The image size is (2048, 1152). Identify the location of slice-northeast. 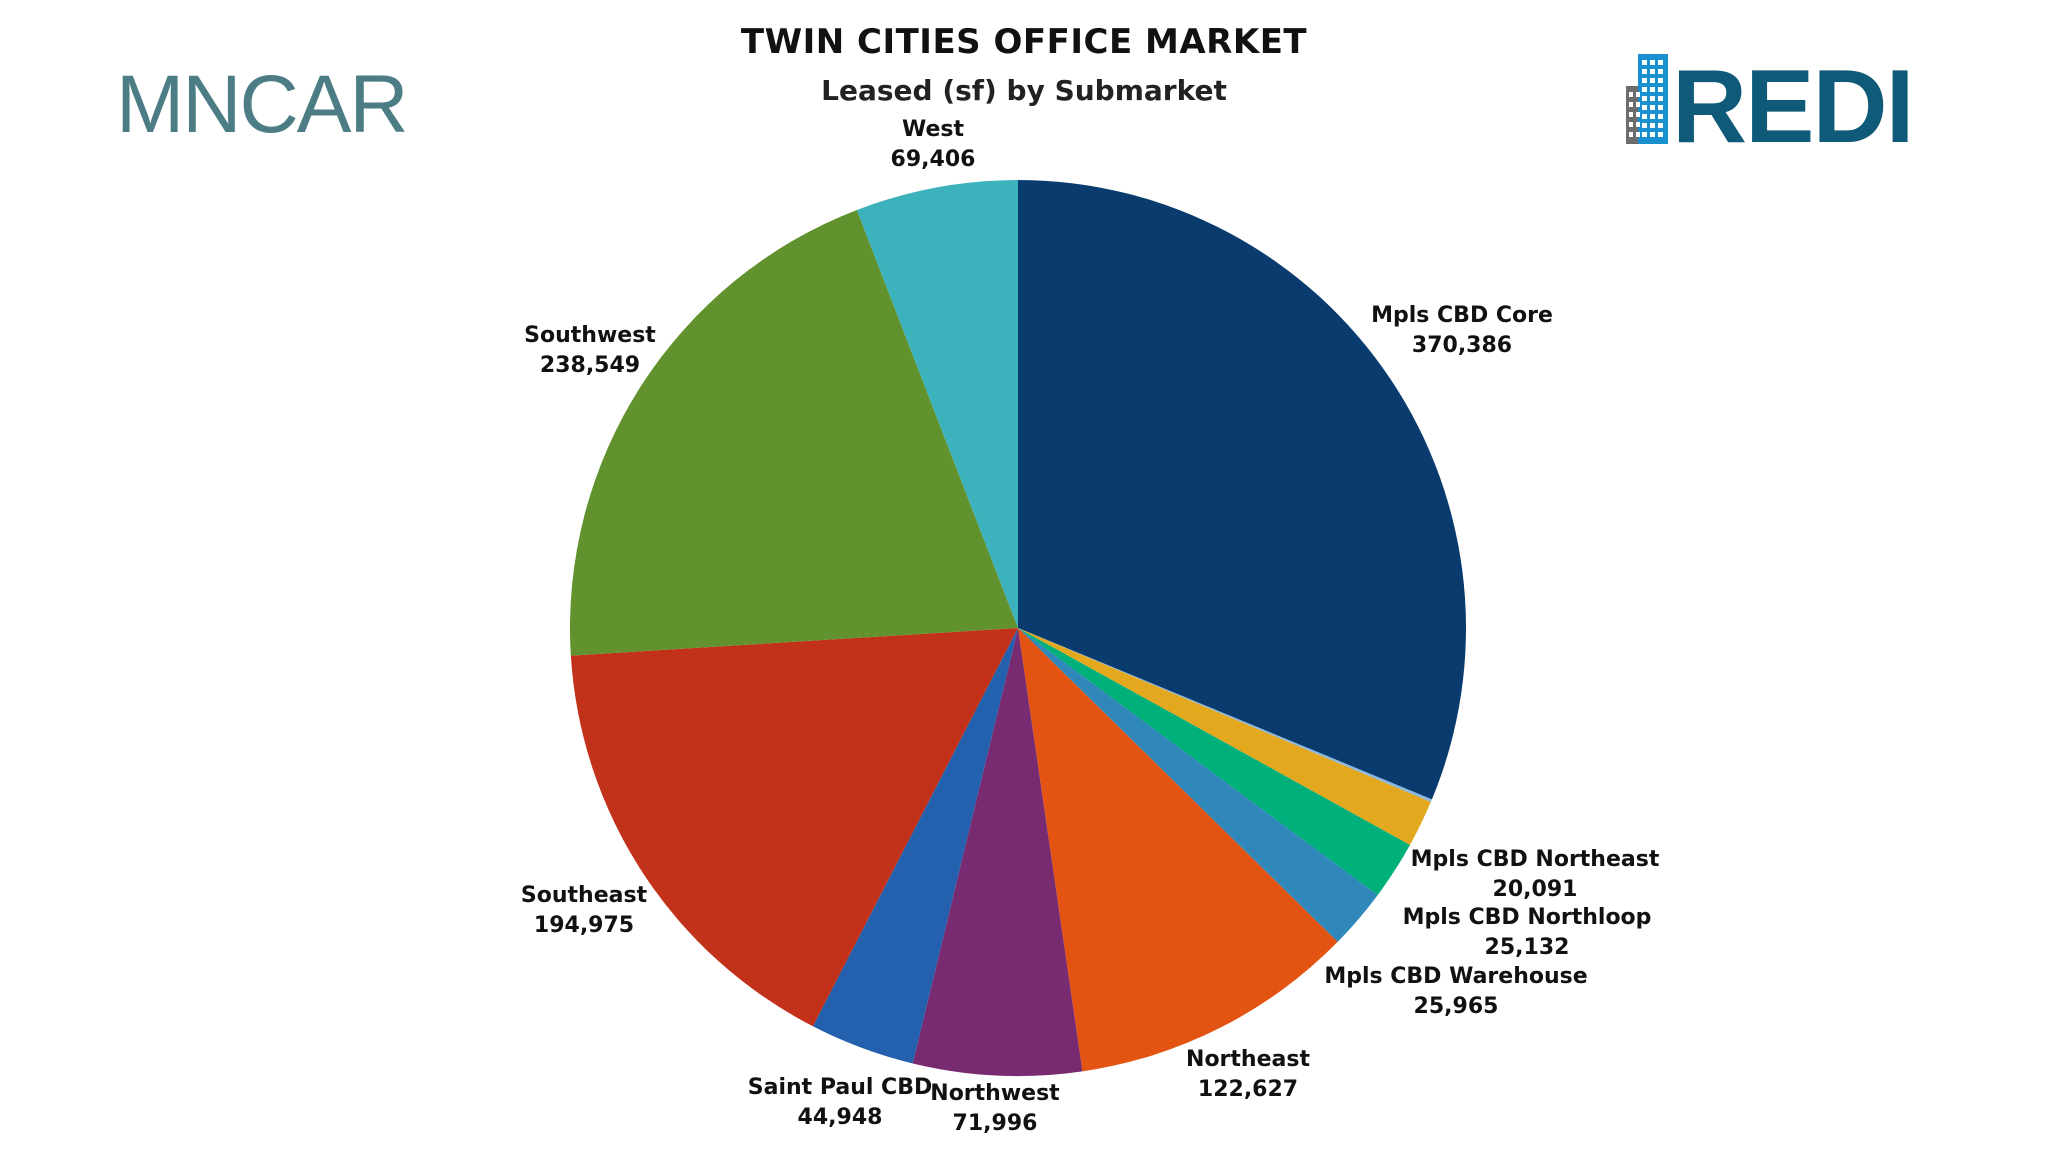
(1178, 850).